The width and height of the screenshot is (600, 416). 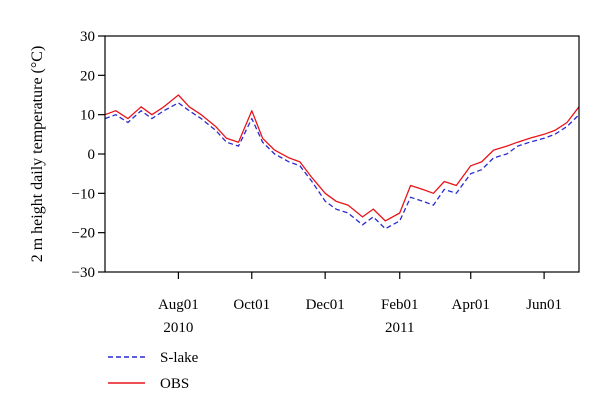 What do you see at coordinates (92, 155) in the screenshot?
I see `y-tick-label: 0` at bounding box center [92, 155].